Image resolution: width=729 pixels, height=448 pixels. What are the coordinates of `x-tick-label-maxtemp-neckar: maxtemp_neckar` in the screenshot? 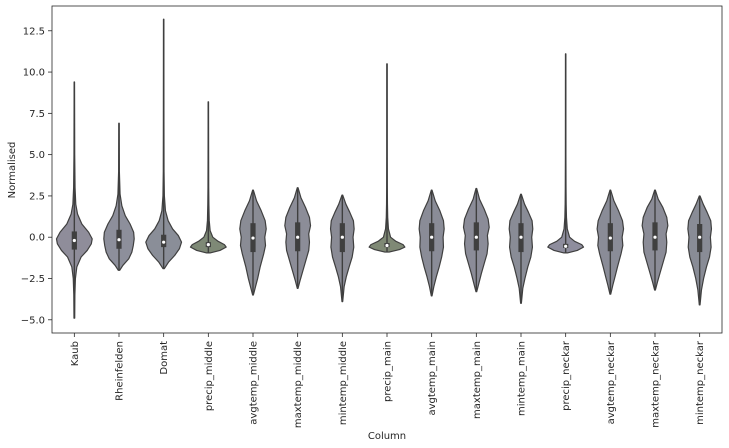 It's located at (656, 384).